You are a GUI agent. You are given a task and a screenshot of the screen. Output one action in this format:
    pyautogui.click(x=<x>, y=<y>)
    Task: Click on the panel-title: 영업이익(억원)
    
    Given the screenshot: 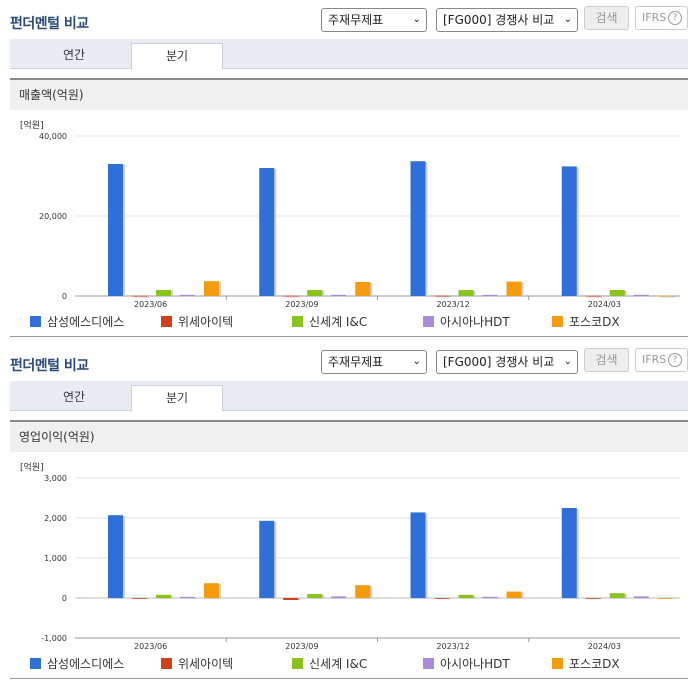 What is the action you would take?
    pyautogui.click(x=349, y=436)
    